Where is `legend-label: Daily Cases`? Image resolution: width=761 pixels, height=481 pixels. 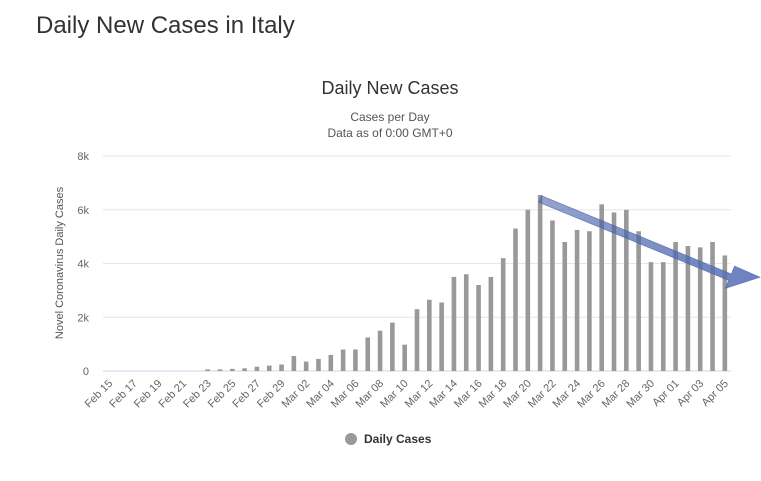
legend-label: Daily Cases is located at coordinates (398, 439).